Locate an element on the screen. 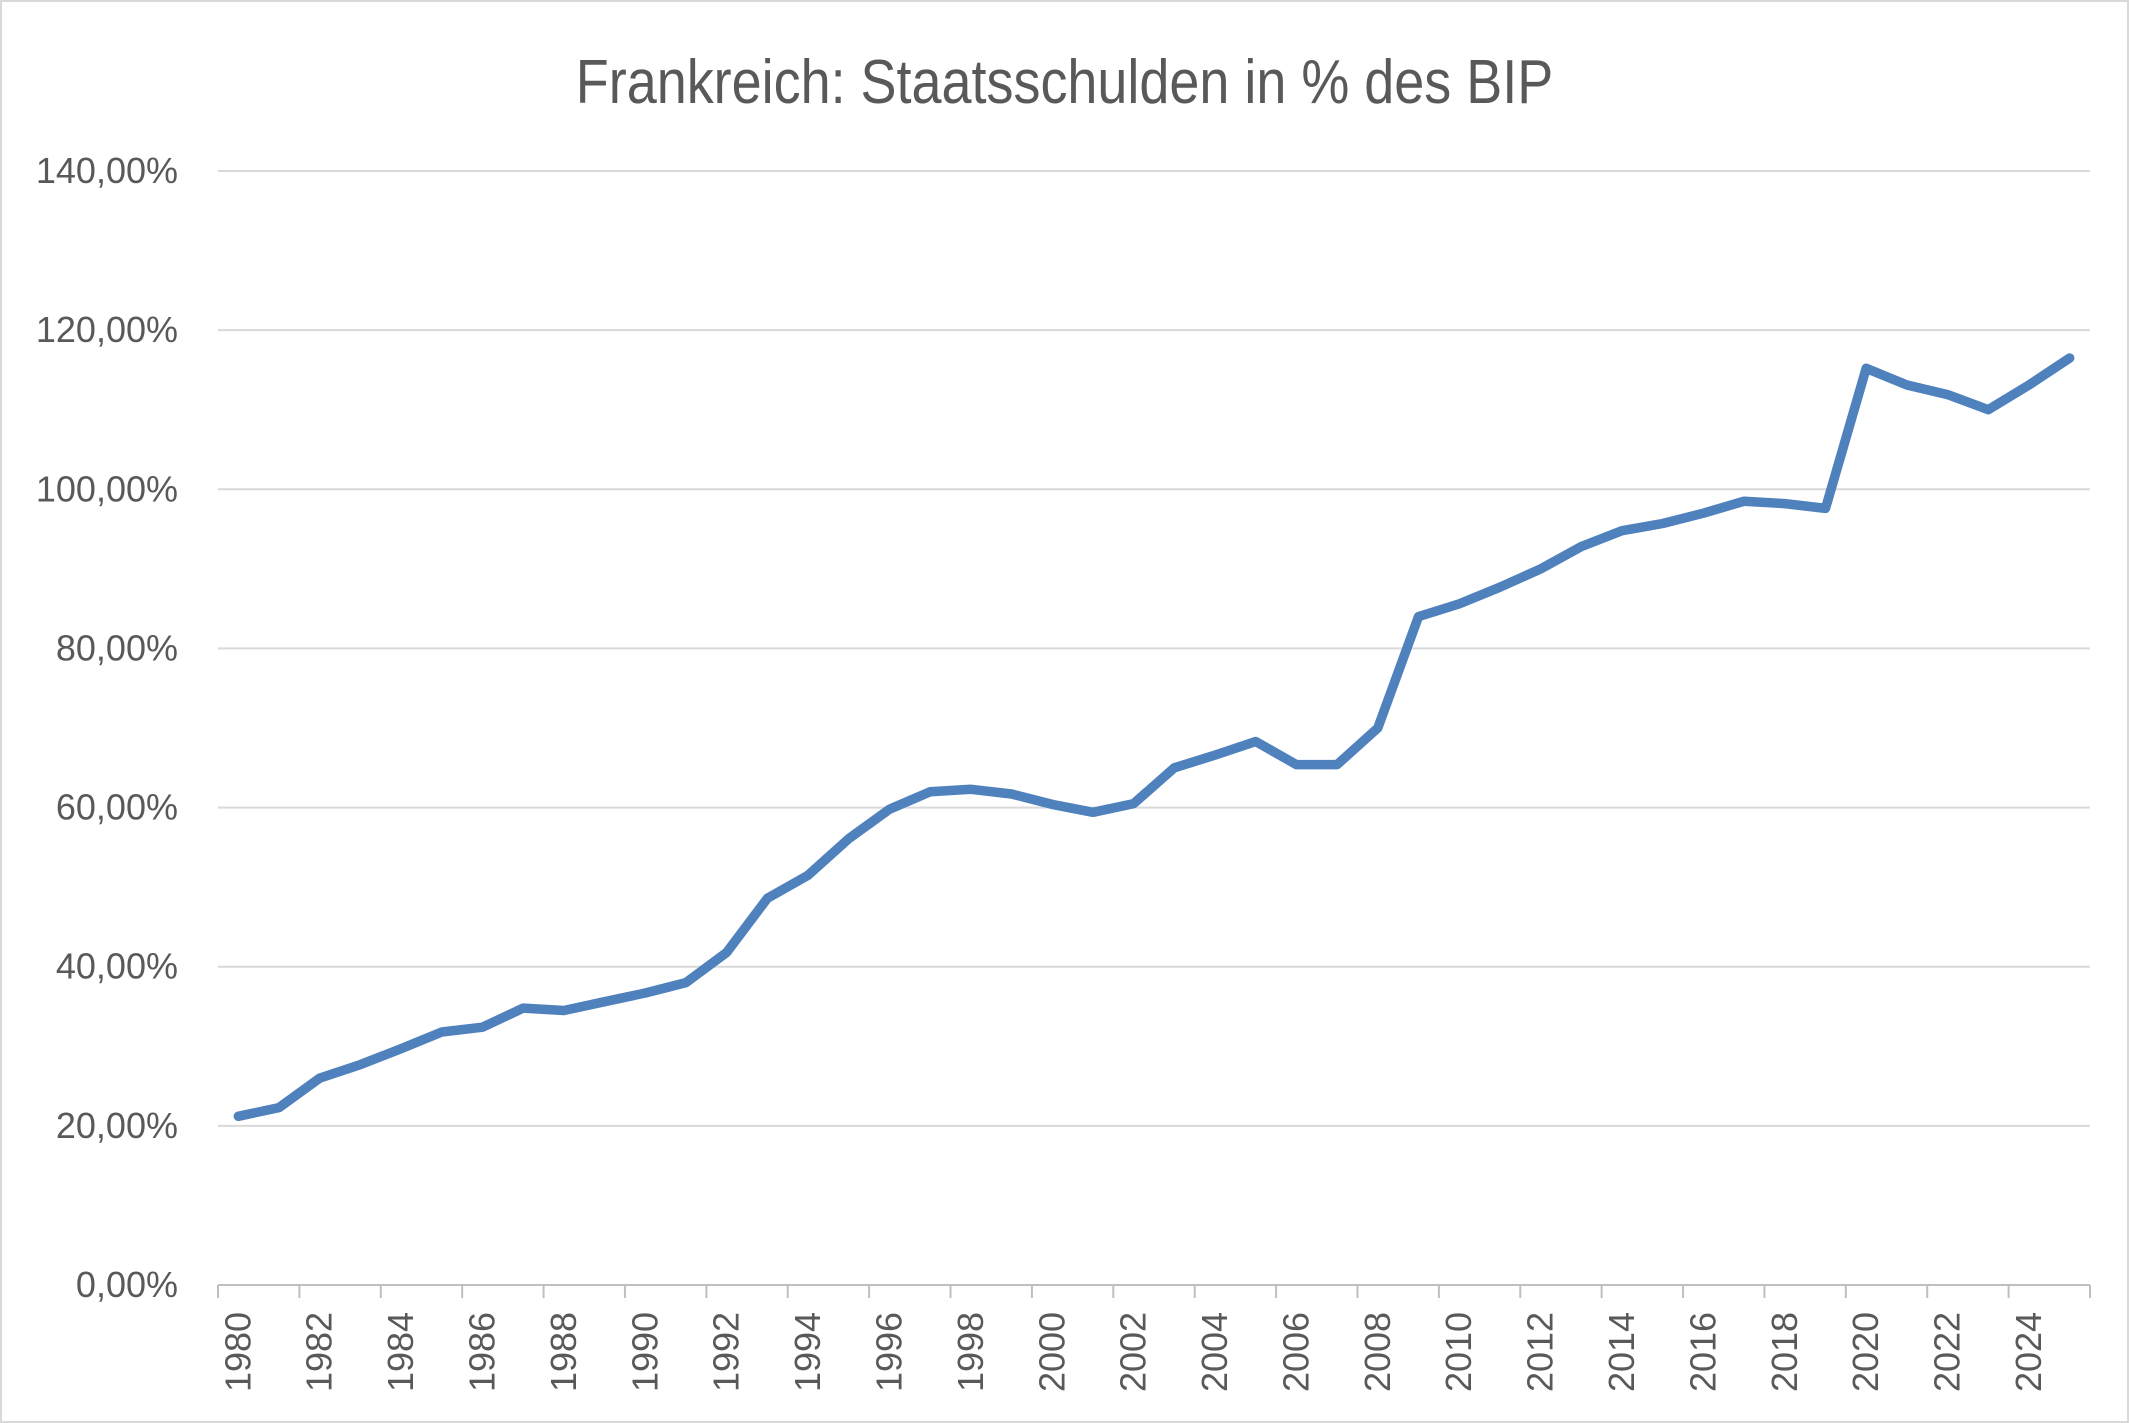  x-axis-label: 2006 is located at coordinates (1295, 1352).